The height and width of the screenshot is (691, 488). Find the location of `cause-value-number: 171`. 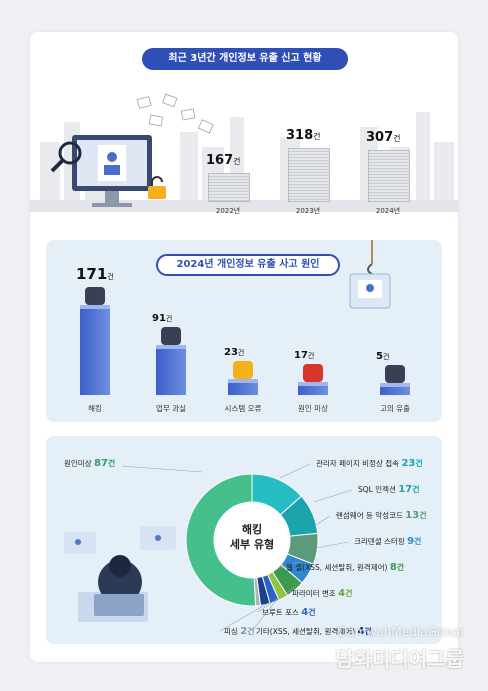

cause-value-number: 171 is located at coordinates (92, 274).